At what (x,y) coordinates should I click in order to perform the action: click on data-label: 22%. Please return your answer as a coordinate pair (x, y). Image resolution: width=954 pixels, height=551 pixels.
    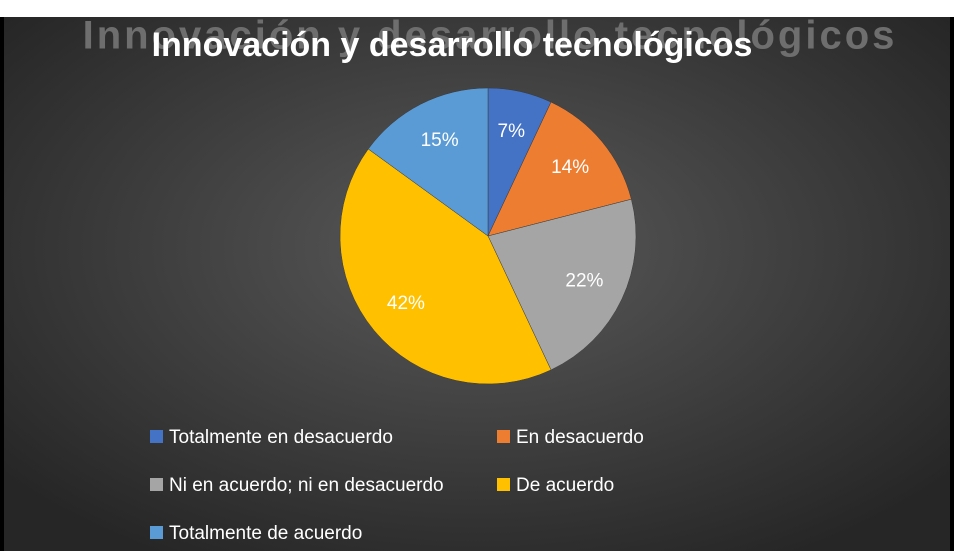
    Looking at the image, I should click on (584, 280).